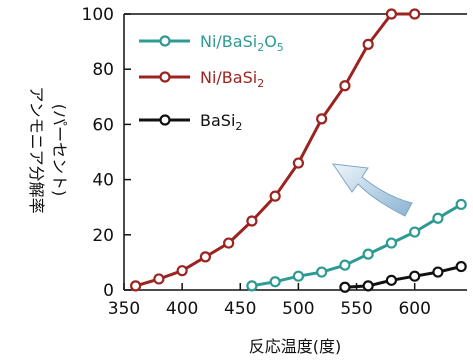 This screenshot has width=473, height=360. Describe the element at coordinates (298, 309) in the screenshot. I see `x-tick-label-3: 500` at that location.